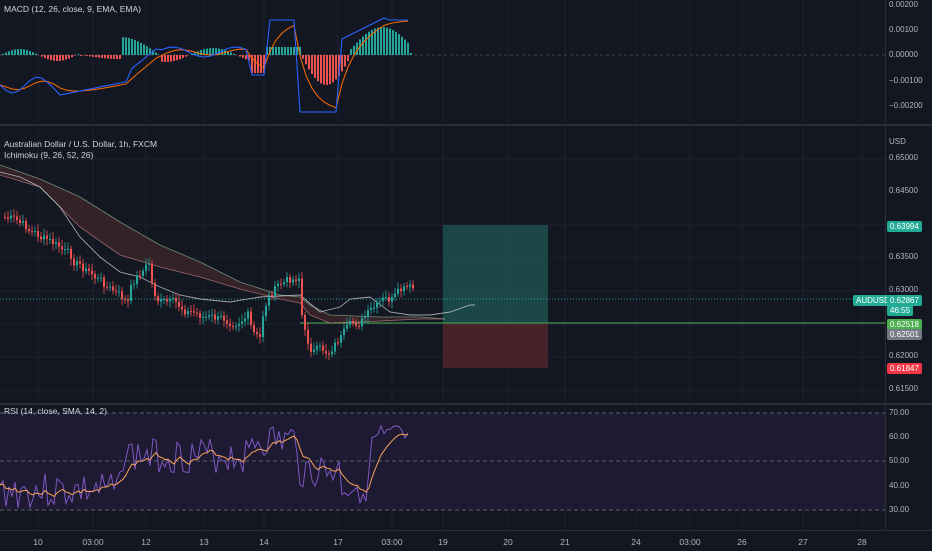  What do you see at coordinates (897, 141) in the screenshot?
I see `currency-label: USD` at bounding box center [897, 141].